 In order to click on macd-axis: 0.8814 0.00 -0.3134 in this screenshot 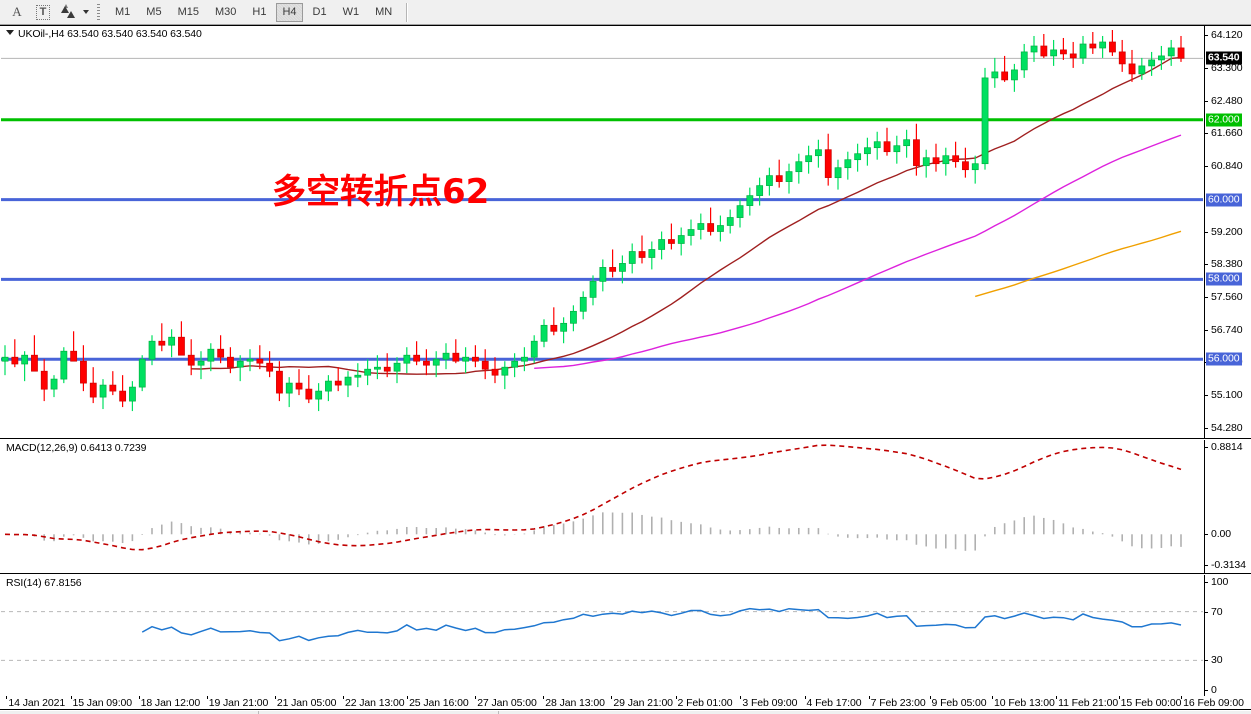, I will do `click(1227, 506)`.